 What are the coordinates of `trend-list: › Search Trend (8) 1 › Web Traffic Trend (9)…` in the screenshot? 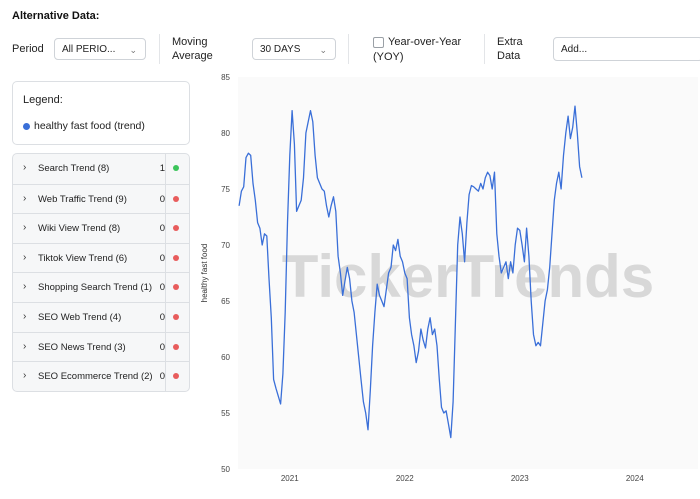 It's located at (101, 272).